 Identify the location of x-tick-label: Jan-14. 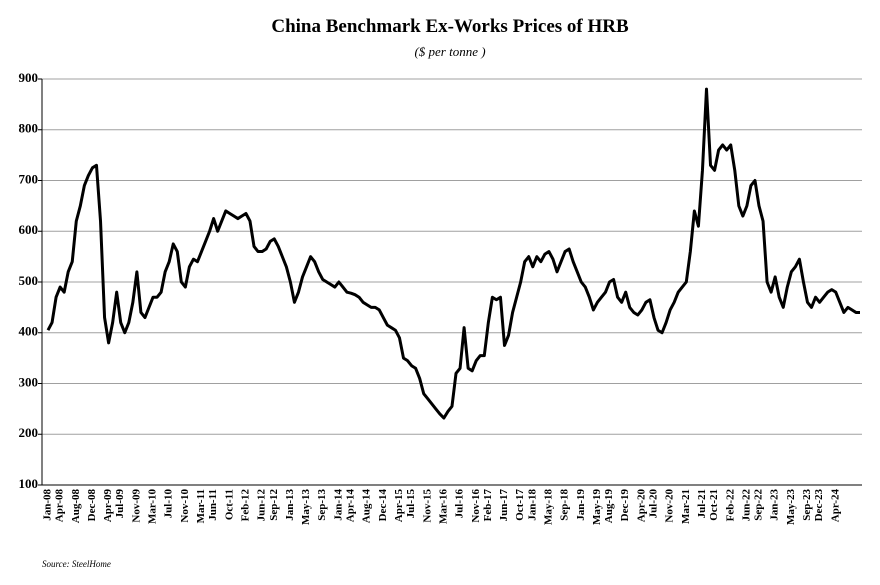
(338, 505).